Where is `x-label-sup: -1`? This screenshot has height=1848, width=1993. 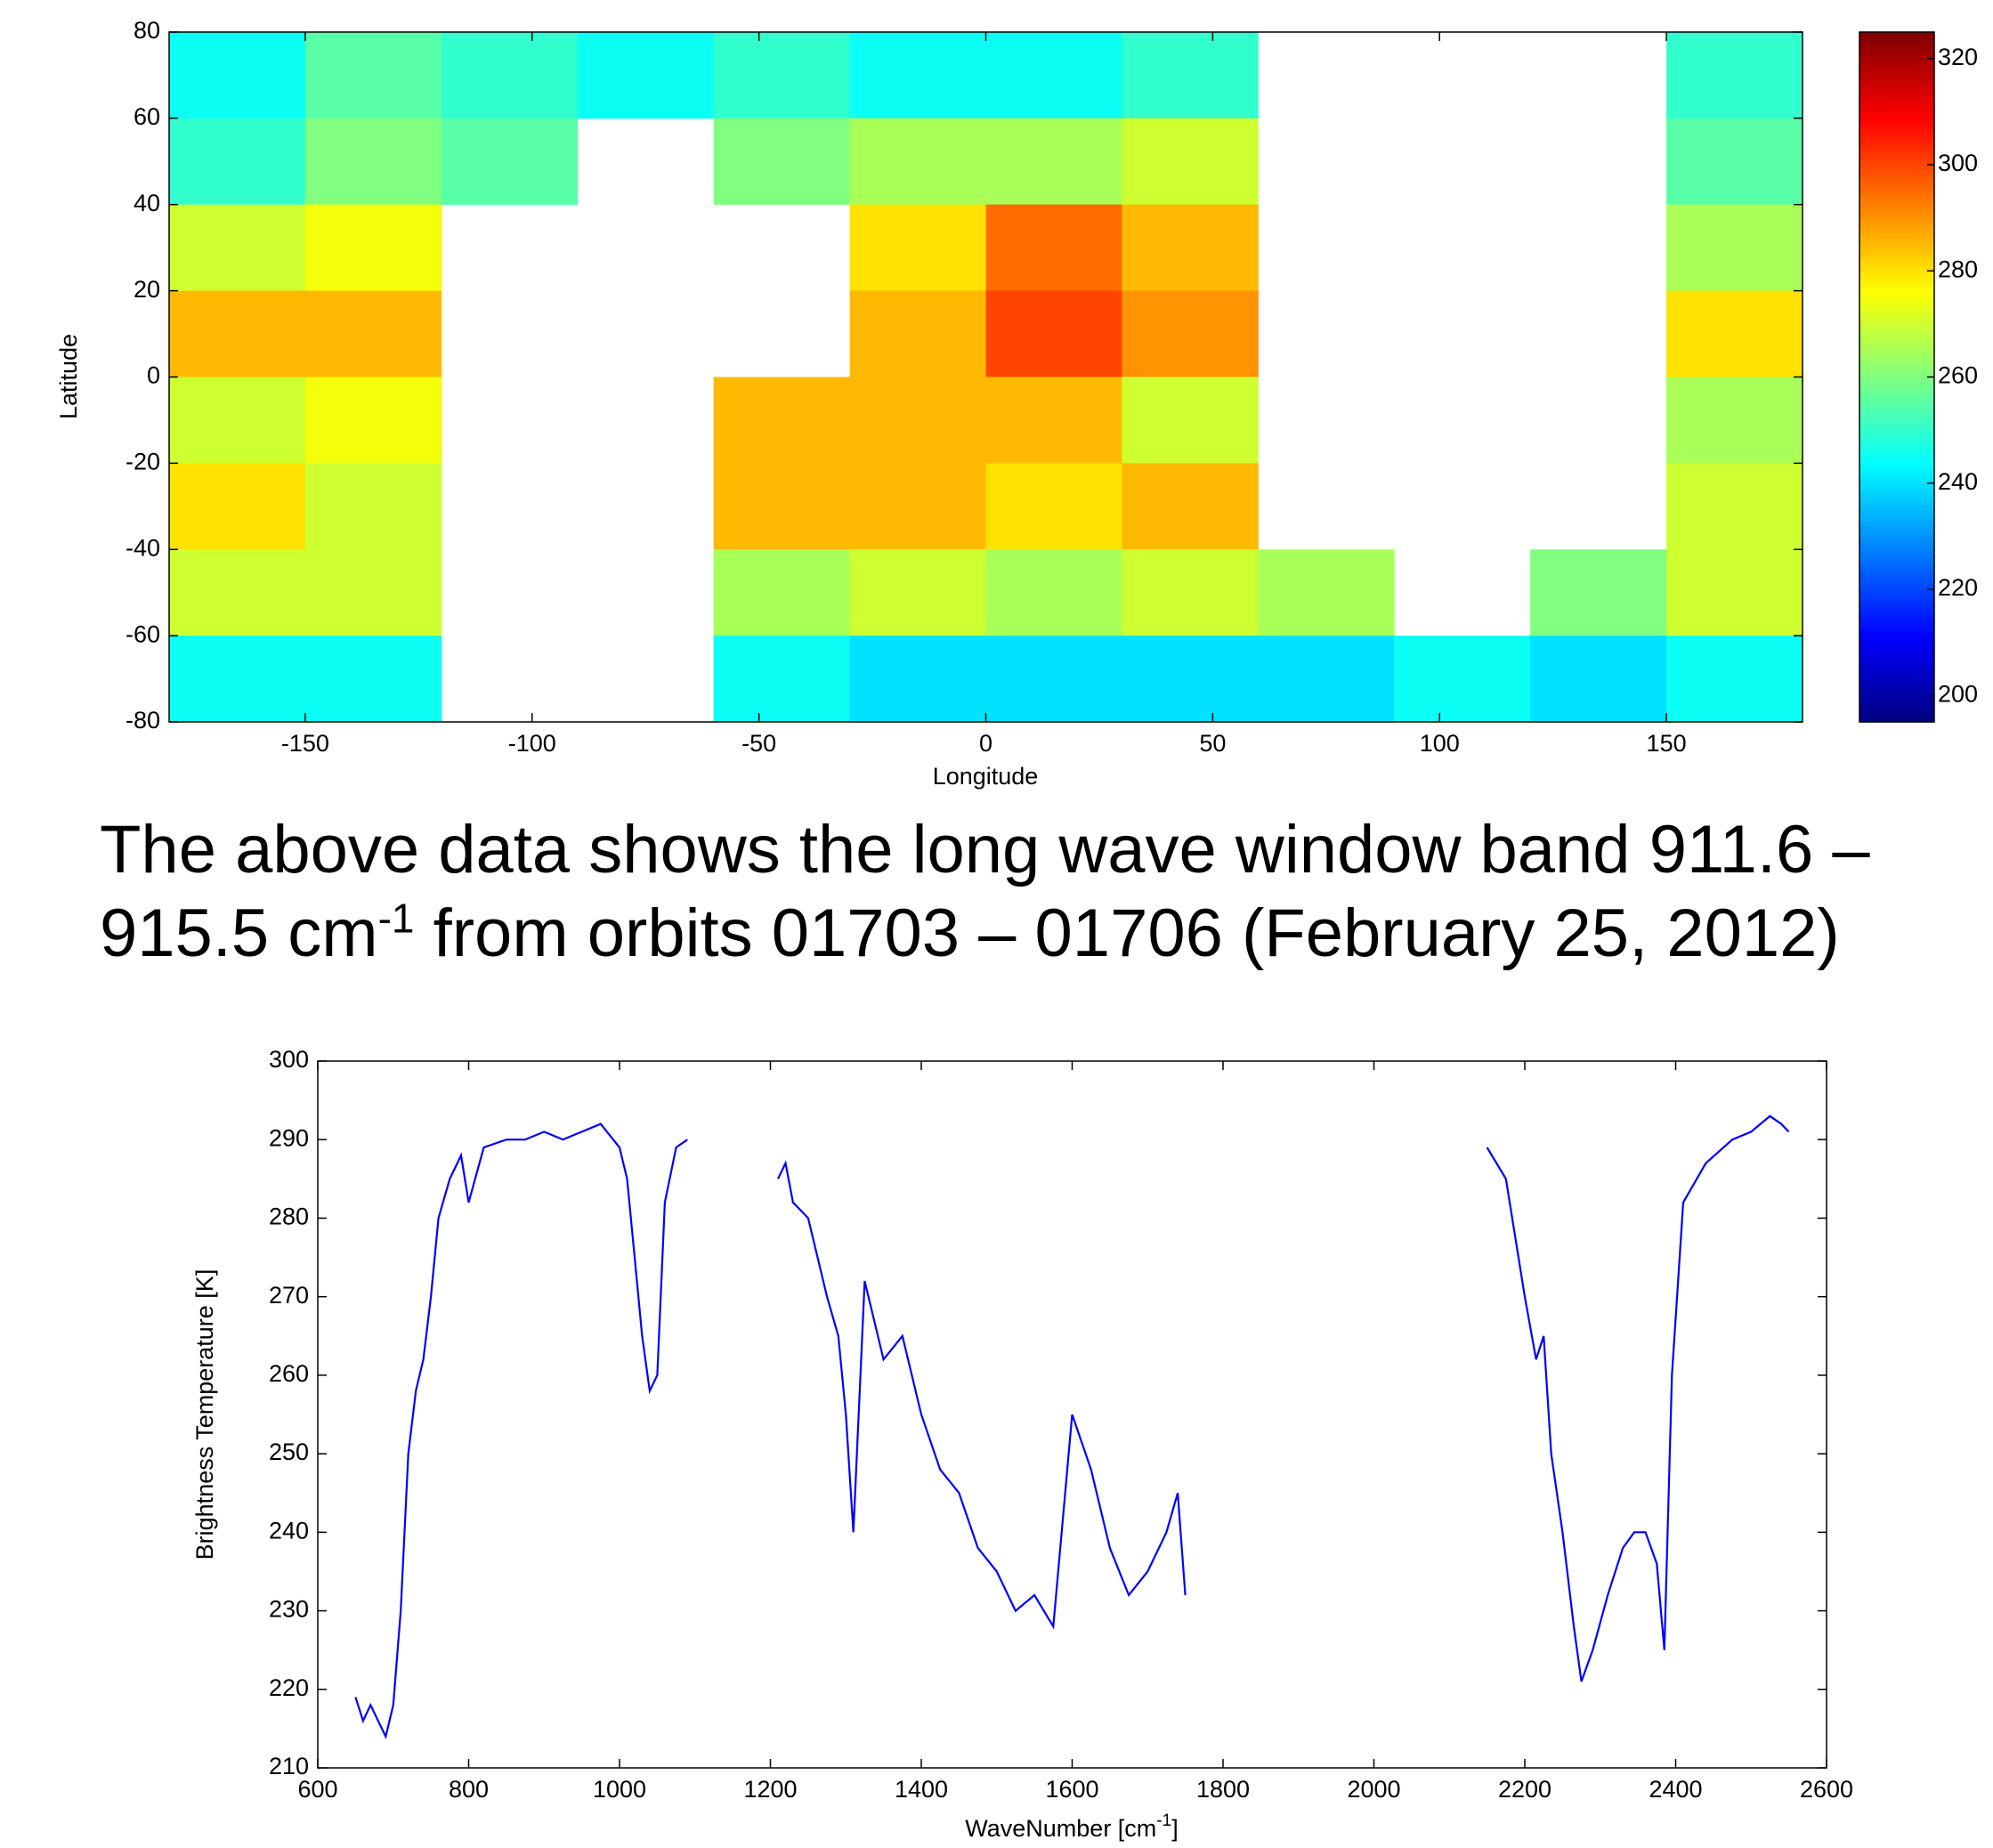 x-label-sup: -1 is located at coordinates (1163, 1821).